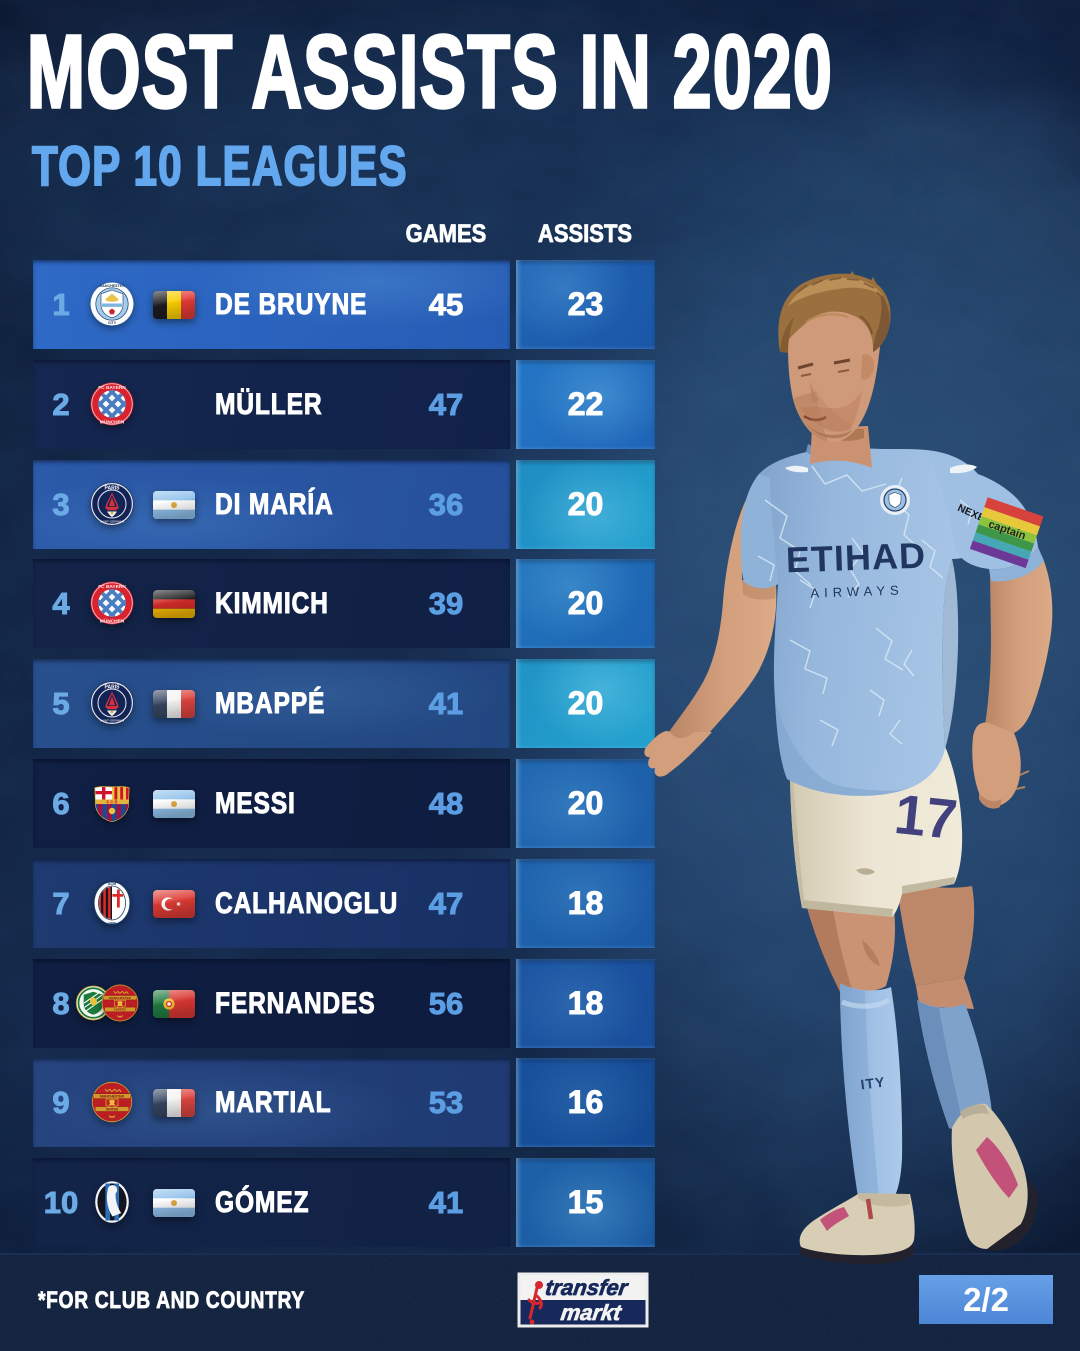 This screenshot has height=1351, width=1080. I want to click on svg-text: ITY, so click(873, 1083).